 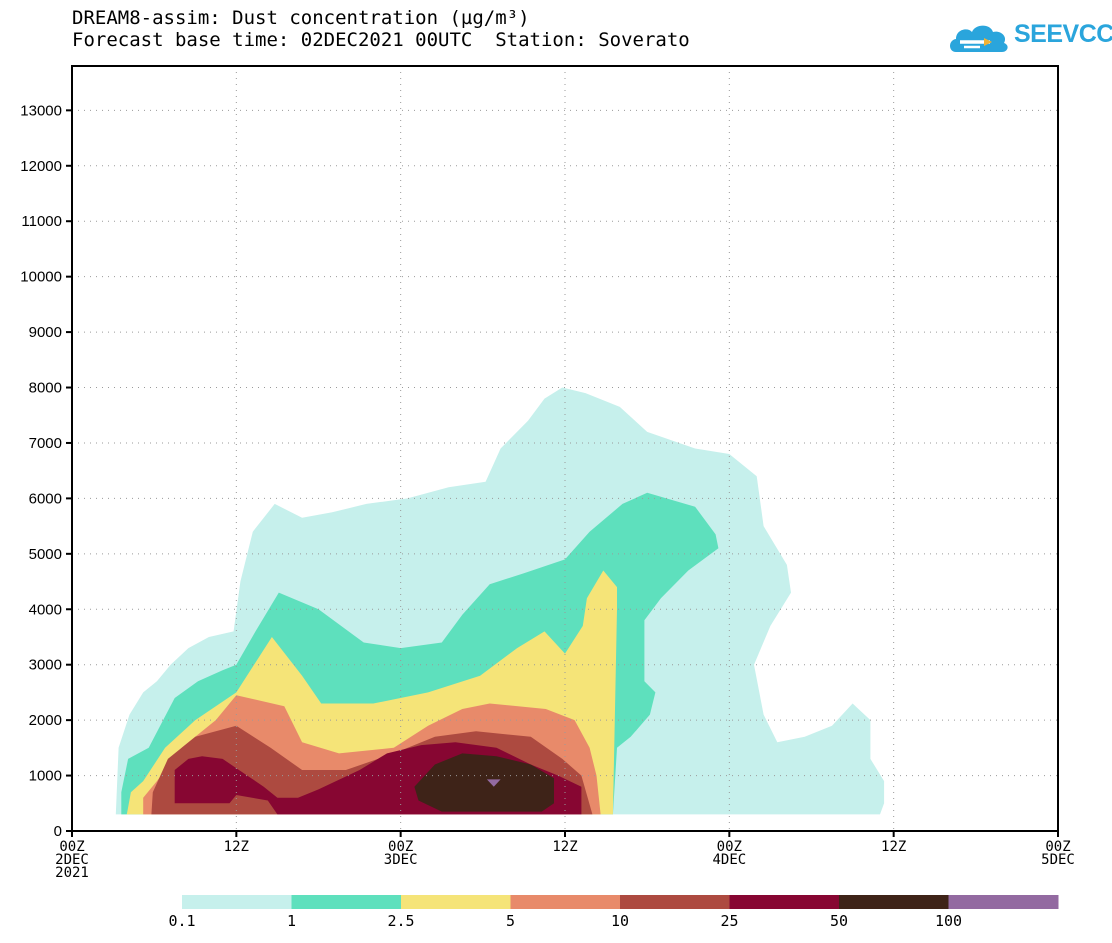 What do you see at coordinates (729, 921) in the screenshot?
I see `colorbar-label: 25` at bounding box center [729, 921].